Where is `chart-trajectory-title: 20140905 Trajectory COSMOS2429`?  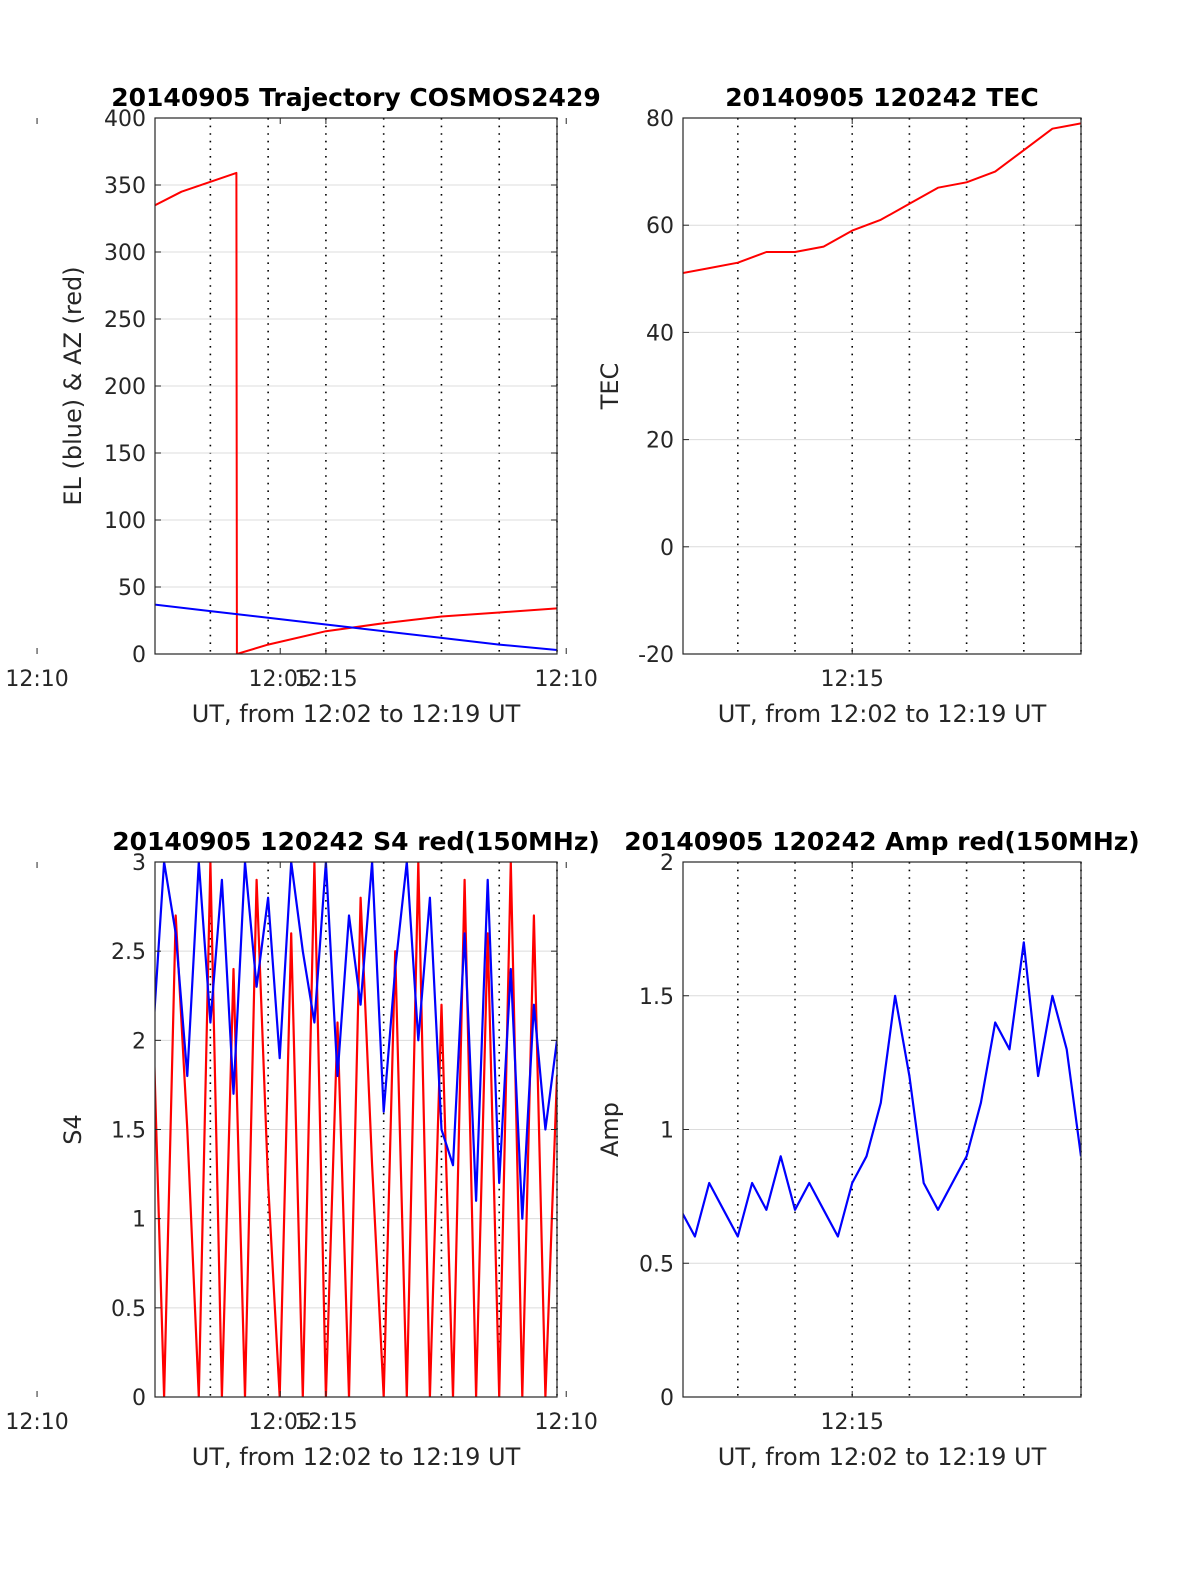 chart-trajectory-title: 20140905 Trajectory COSMOS2429 is located at coordinates (356, 97).